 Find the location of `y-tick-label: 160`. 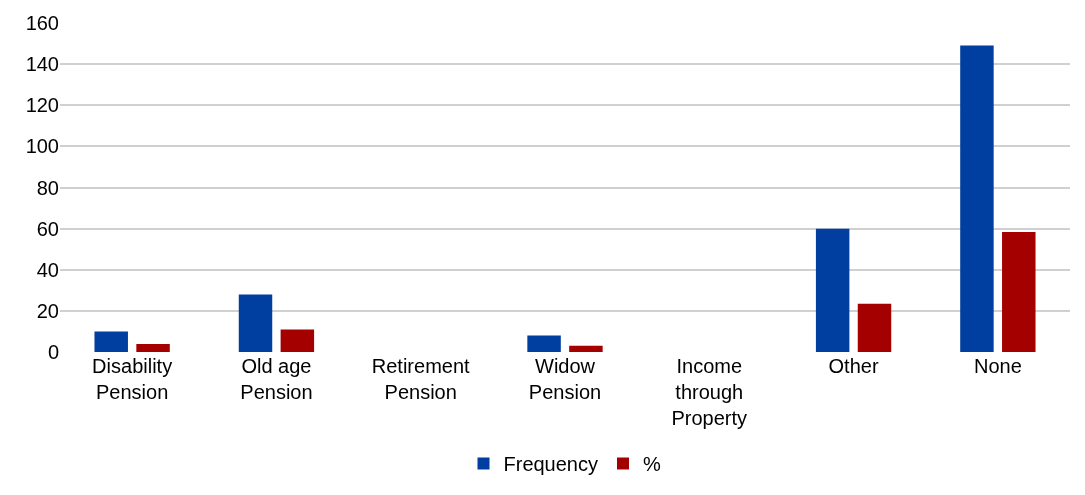

y-tick-label: 160 is located at coordinates (42, 23).